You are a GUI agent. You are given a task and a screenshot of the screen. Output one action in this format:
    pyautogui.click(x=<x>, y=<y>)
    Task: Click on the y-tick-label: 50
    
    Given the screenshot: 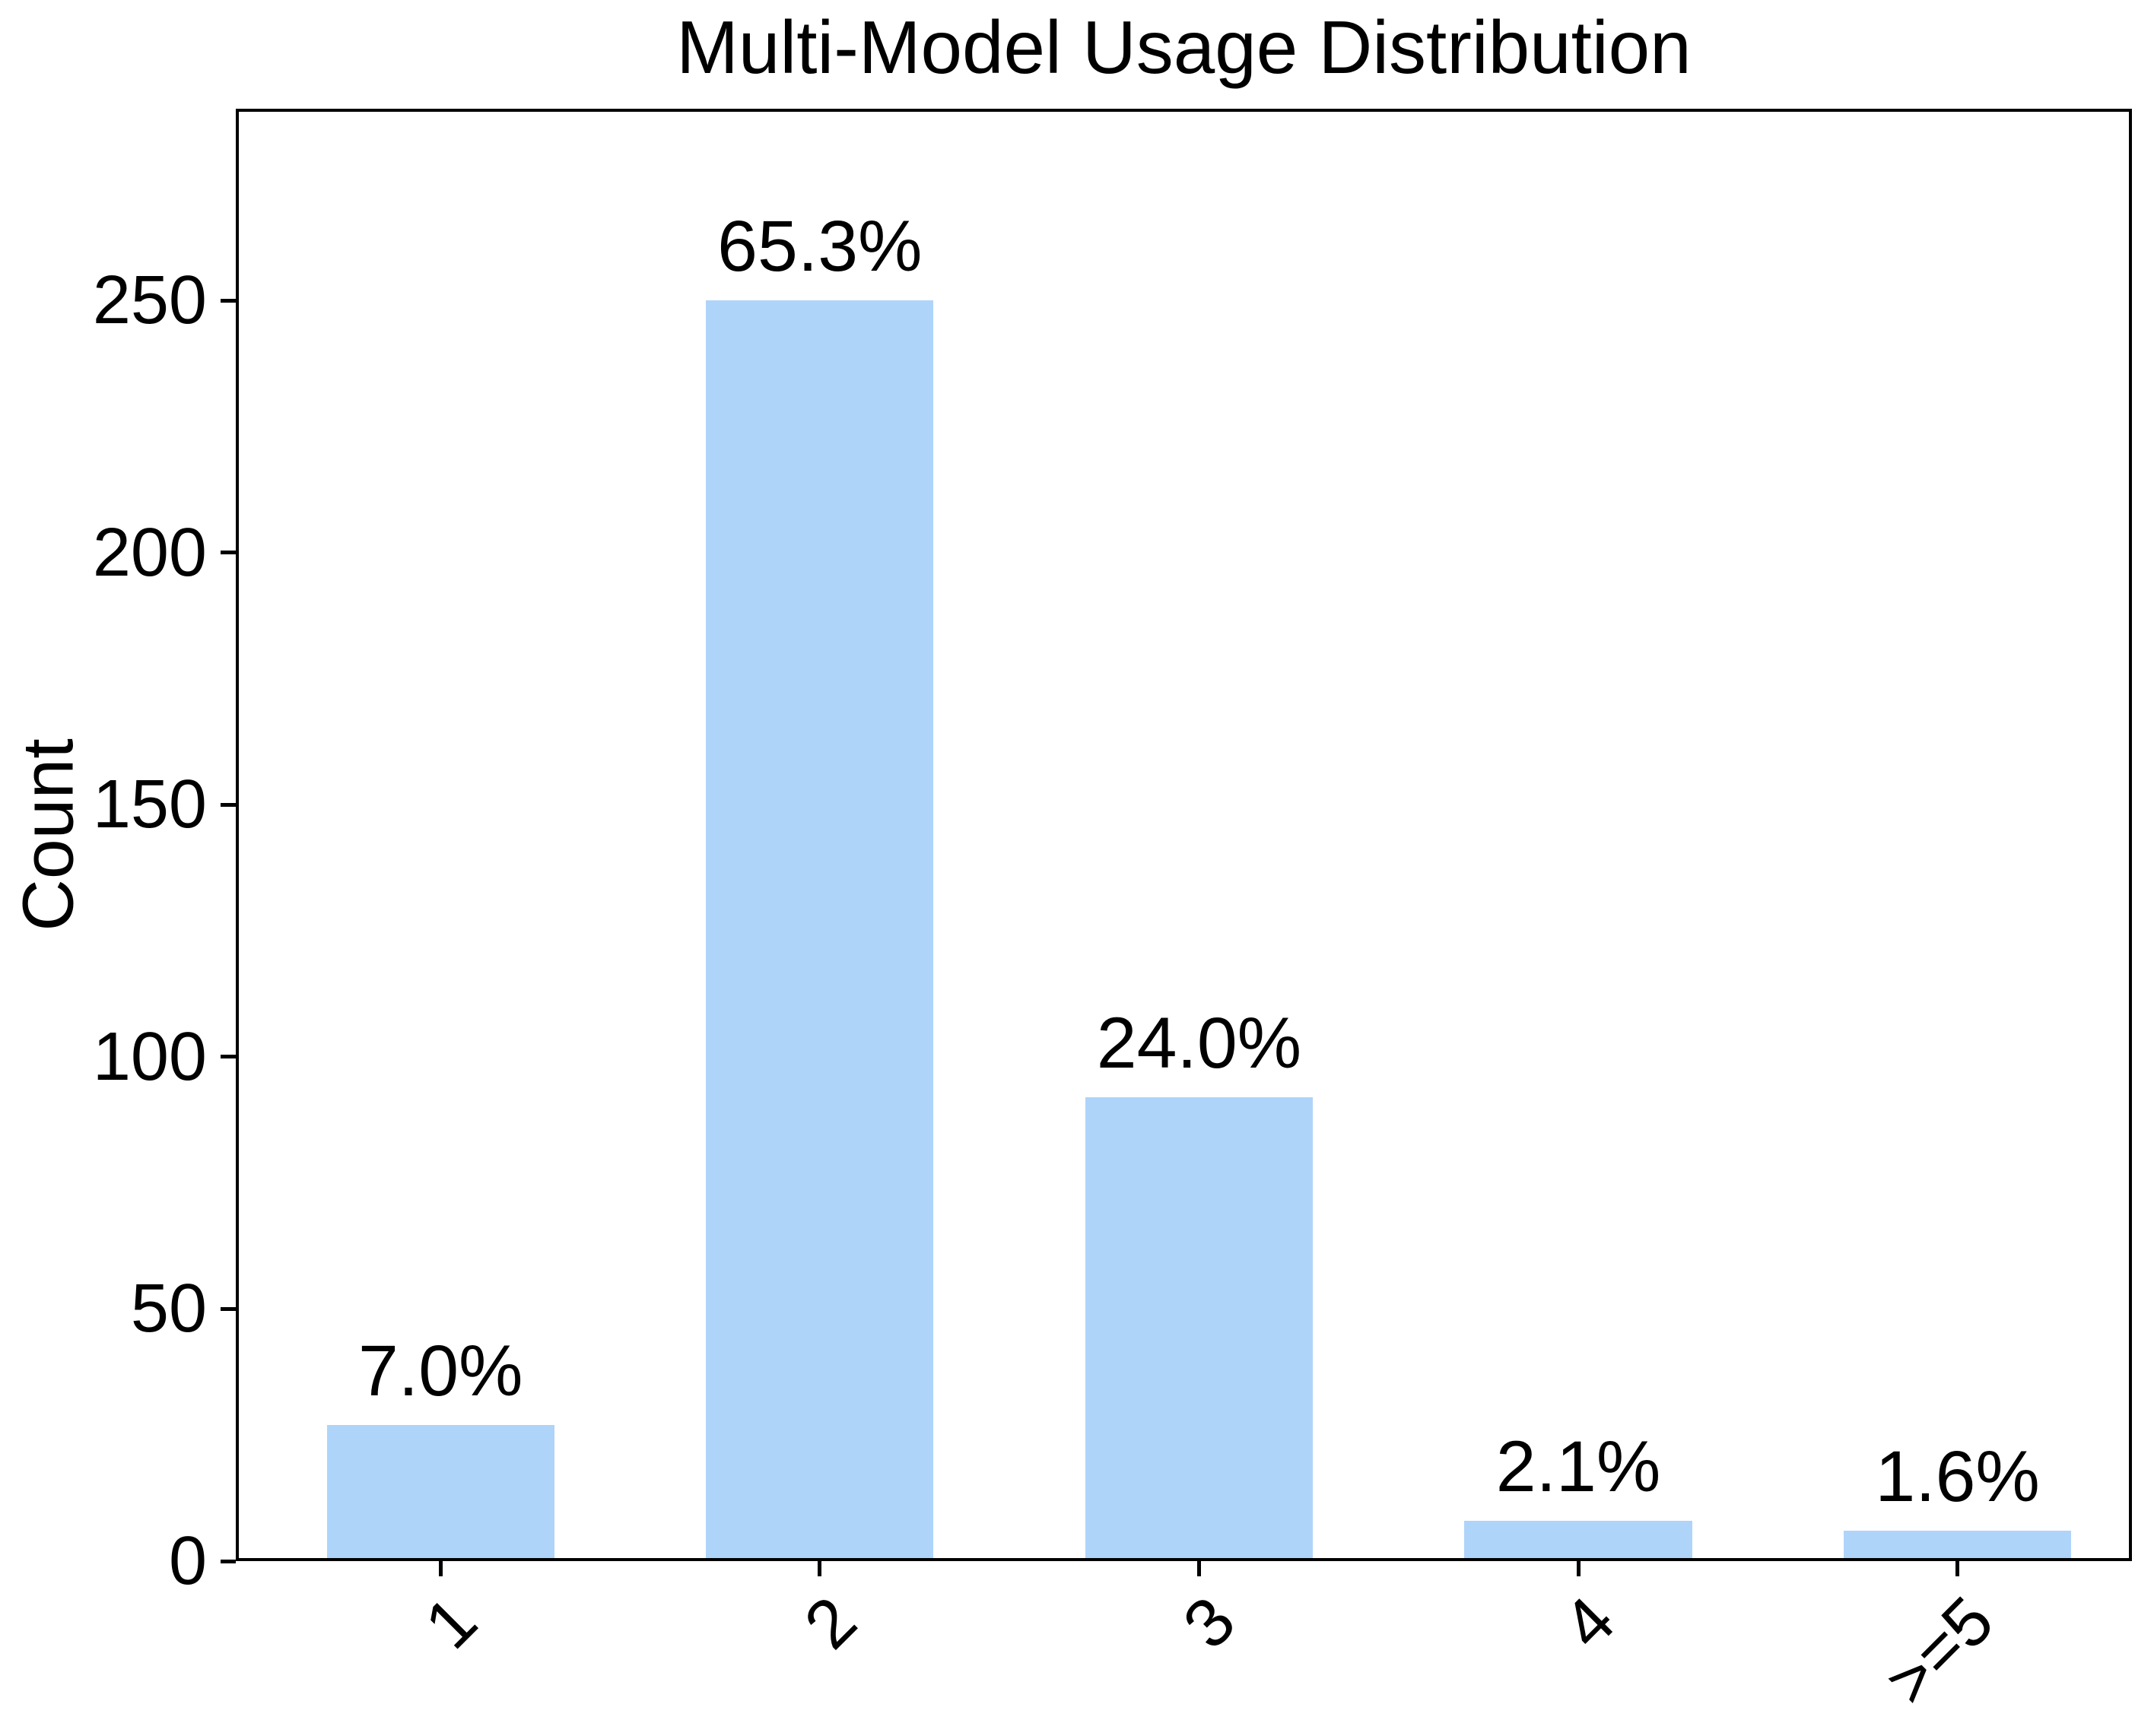 What is the action you would take?
    pyautogui.click(x=168, y=1309)
    